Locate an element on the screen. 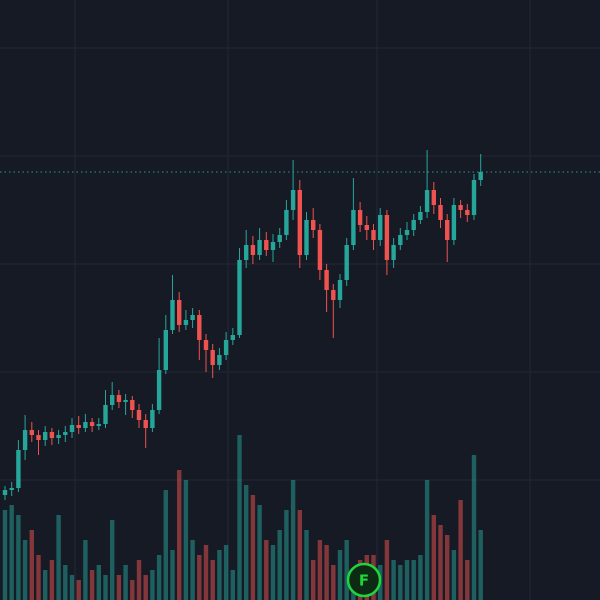  marker-circle is located at coordinates (364, 580).